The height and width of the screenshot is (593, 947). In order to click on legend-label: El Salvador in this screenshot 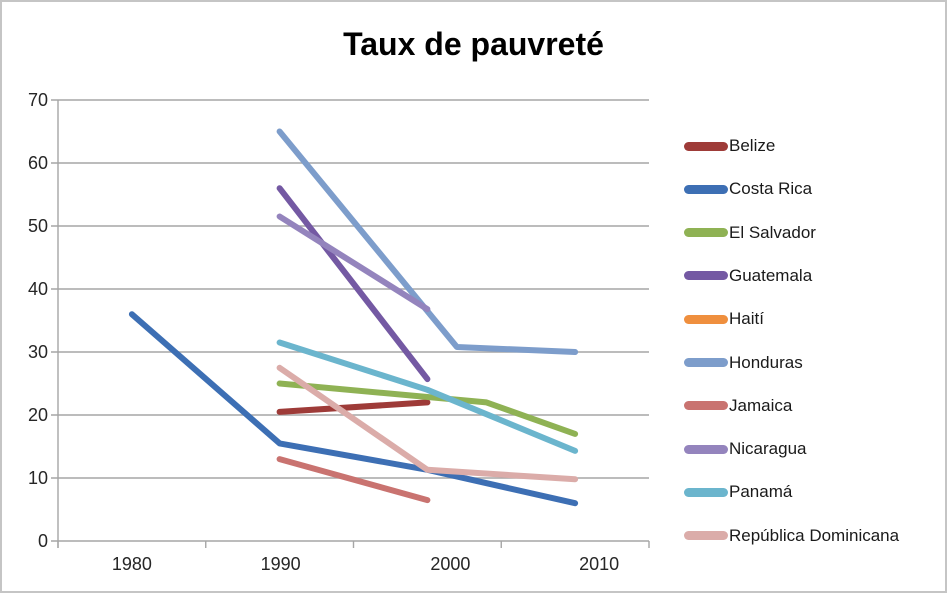, I will do `click(772, 232)`.